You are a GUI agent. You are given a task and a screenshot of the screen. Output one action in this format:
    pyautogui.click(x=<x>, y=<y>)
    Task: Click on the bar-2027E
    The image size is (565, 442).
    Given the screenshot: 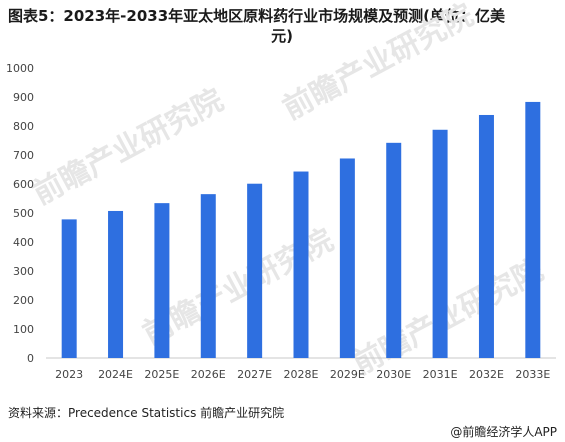 What is the action you would take?
    pyautogui.click(x=255, y=270)
    